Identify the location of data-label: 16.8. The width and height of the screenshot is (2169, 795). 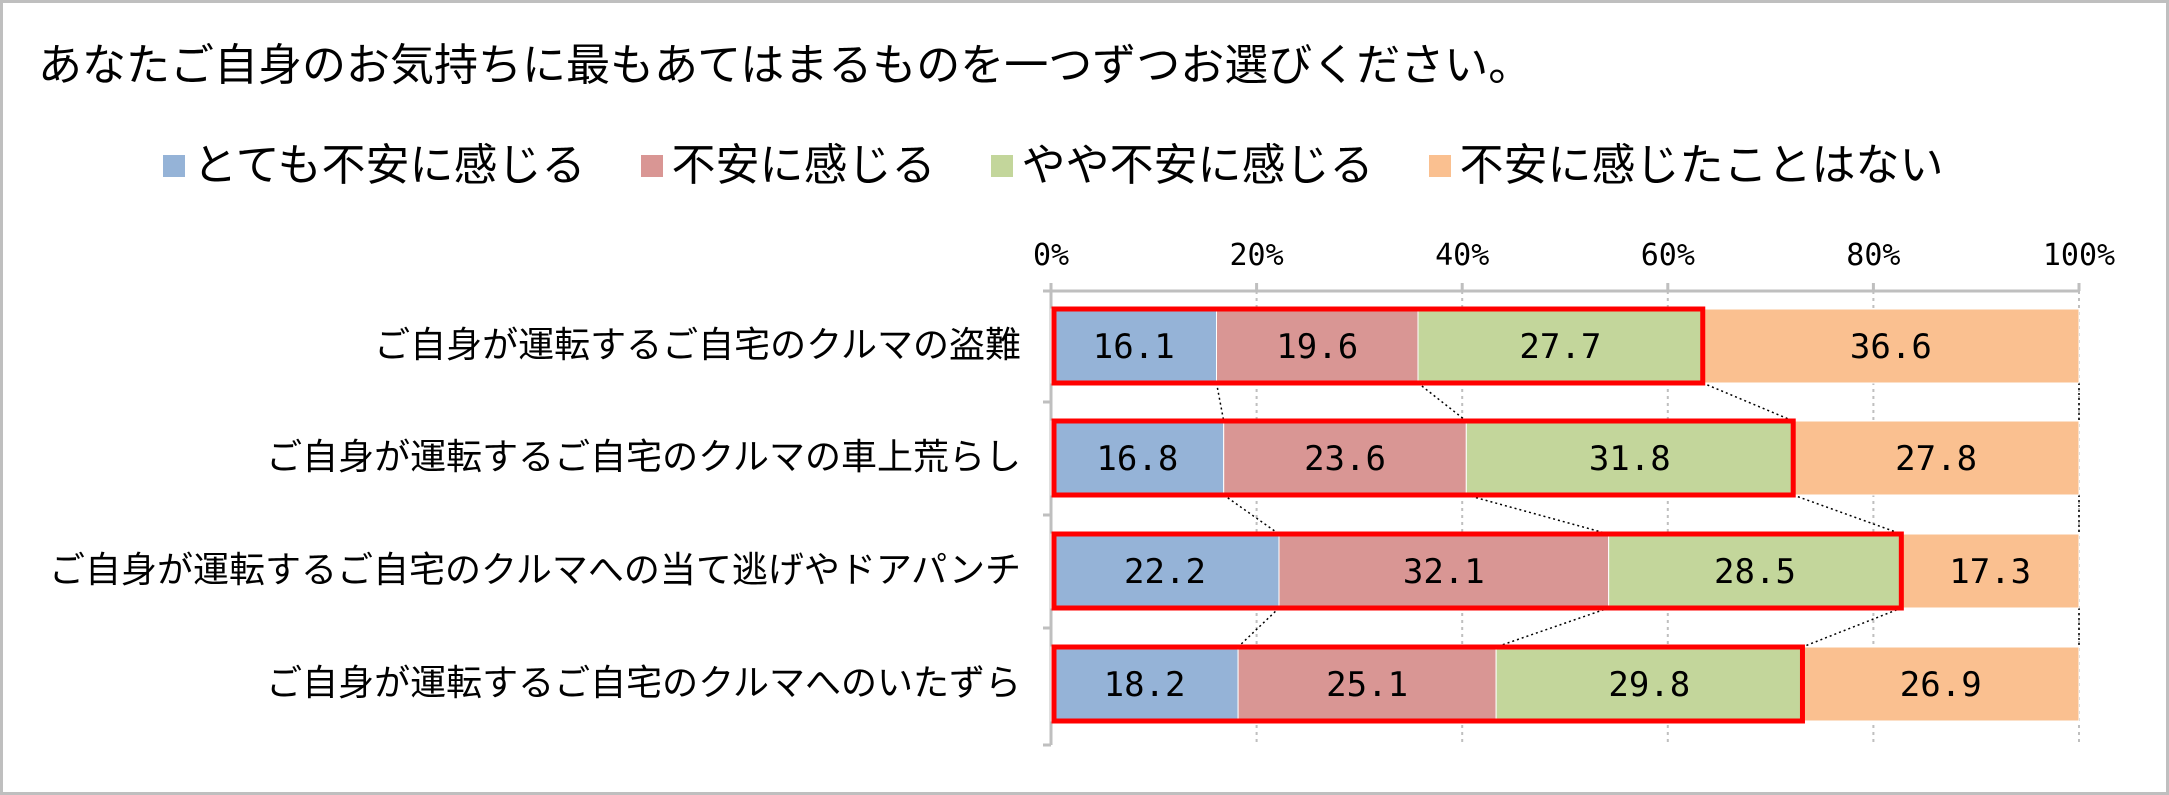
(1137, 459).